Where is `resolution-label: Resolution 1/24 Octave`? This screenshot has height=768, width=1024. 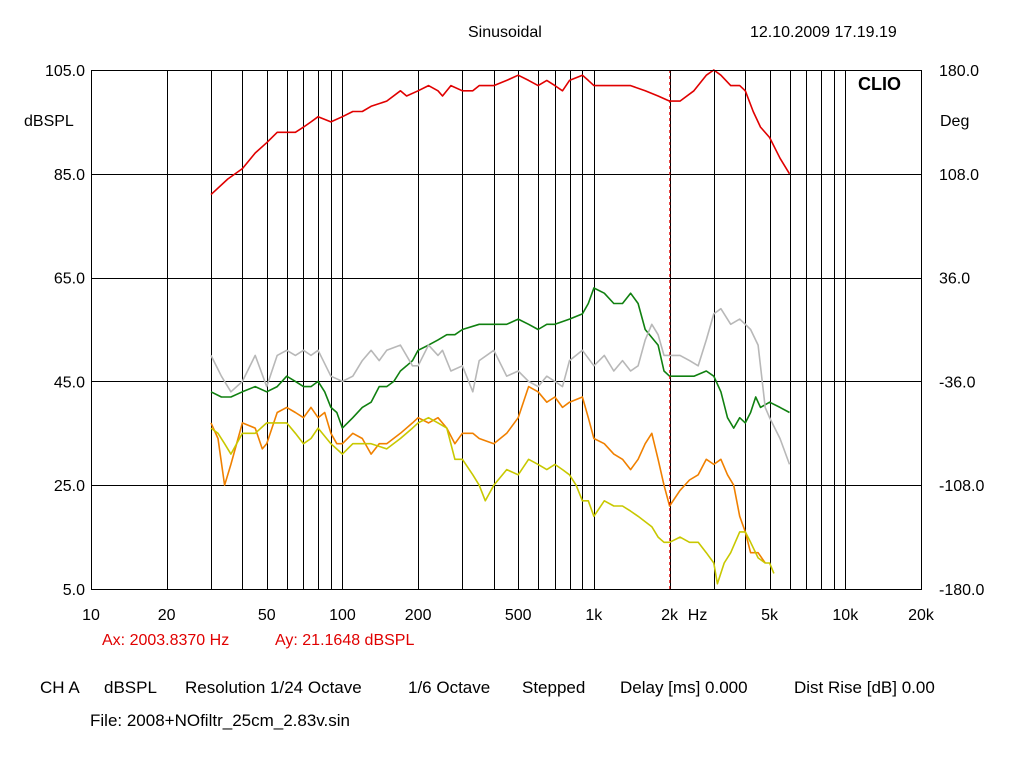 resolution-label: Resolution 1/24 Octave is located at coordinates (273, 687).